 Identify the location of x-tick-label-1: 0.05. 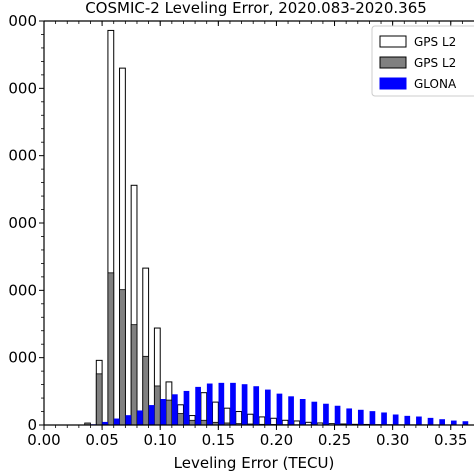
(101, 440).